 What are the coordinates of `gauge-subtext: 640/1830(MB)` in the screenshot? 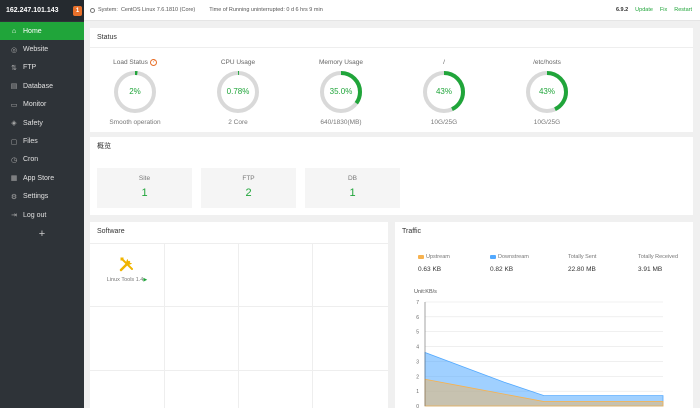 It's located at (341, 122).